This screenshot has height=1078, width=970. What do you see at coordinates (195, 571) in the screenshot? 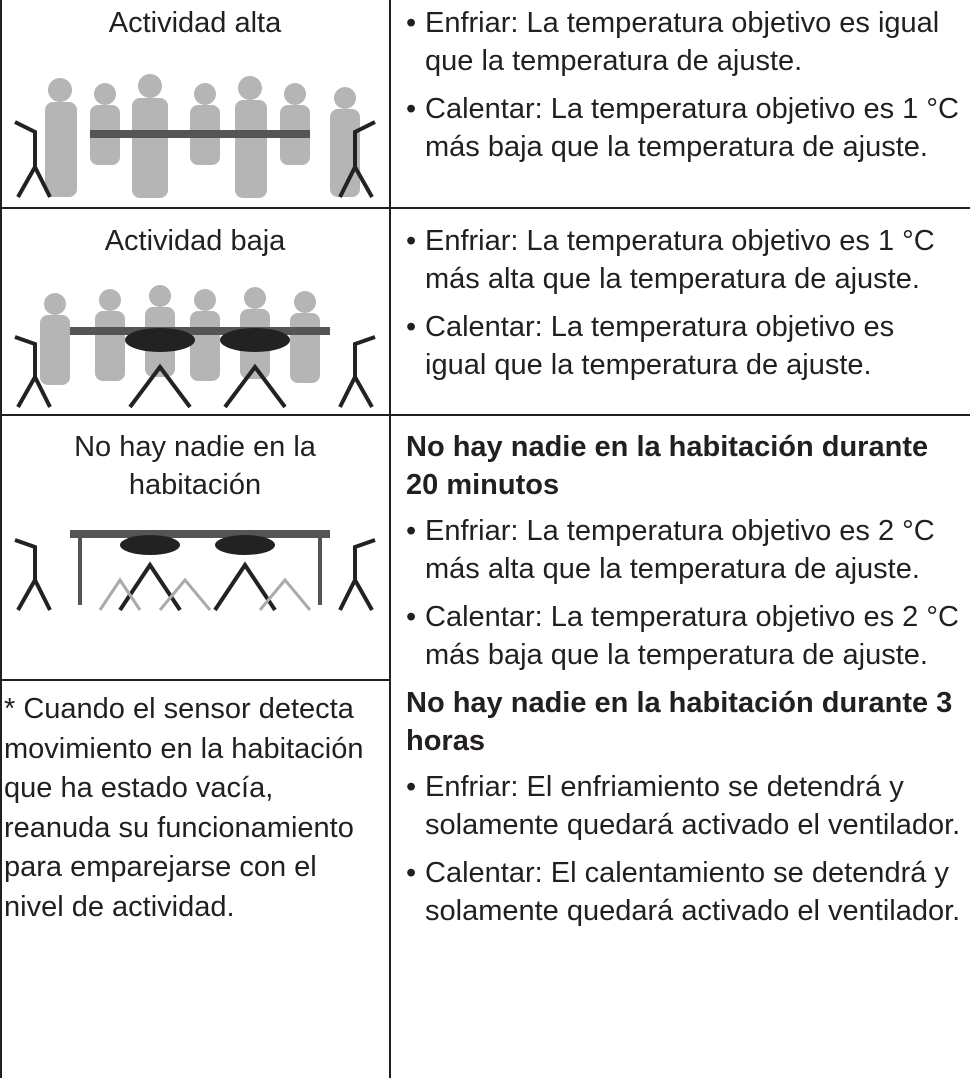
I see `empty-room-image` at bounding box center [195, 571].